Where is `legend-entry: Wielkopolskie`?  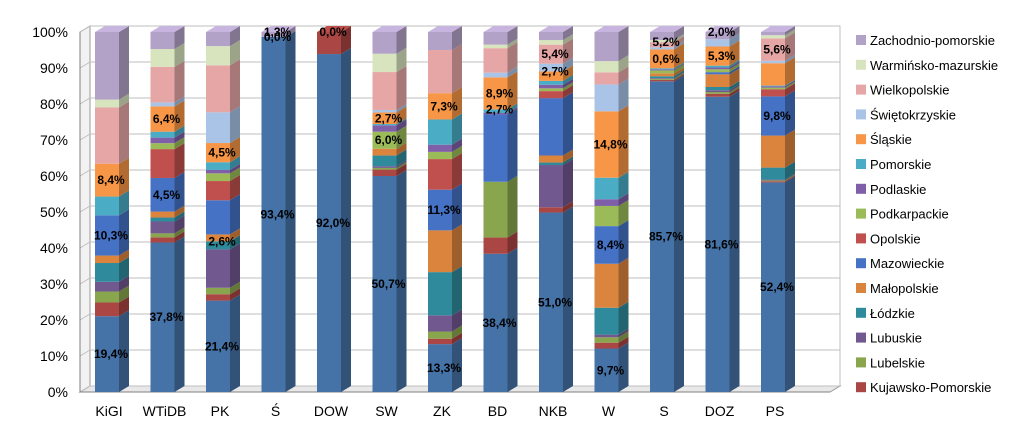 legend-entry: Wielkopolskie is located at coordinates (909, 90).